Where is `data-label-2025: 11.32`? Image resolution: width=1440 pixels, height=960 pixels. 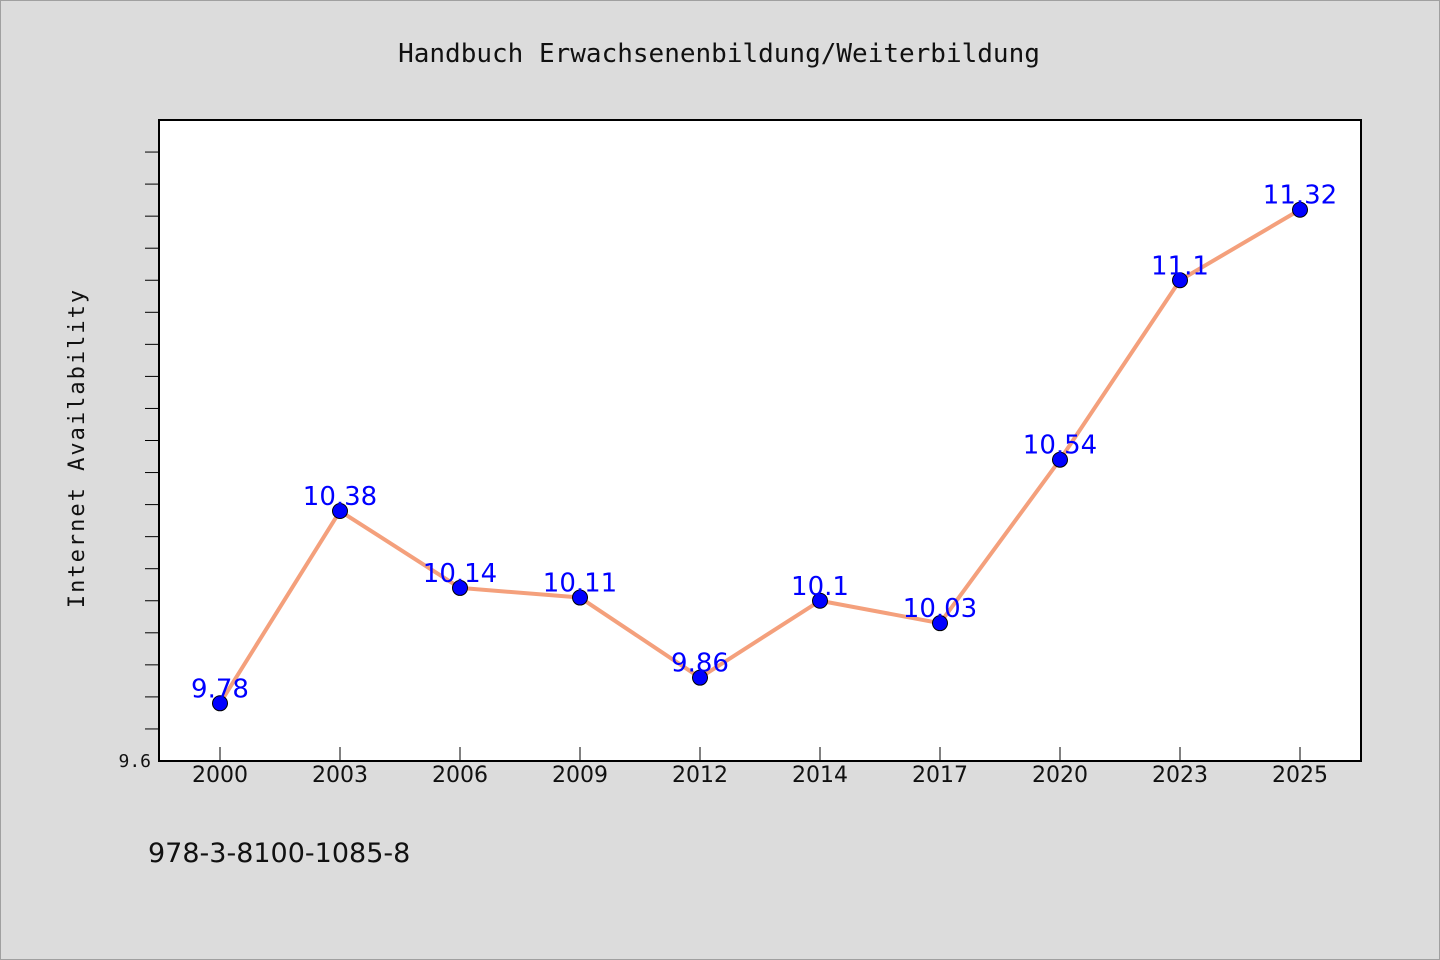 data-label-2025: 11.32 is located at coordinates (1300, 196).